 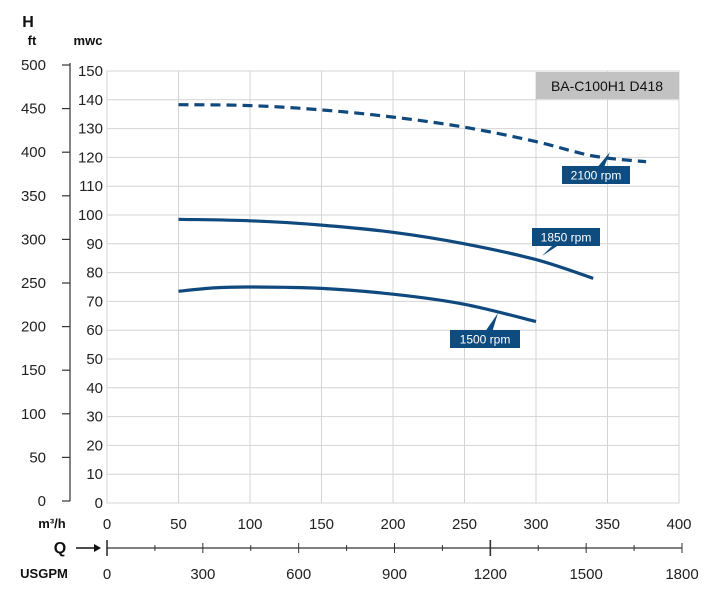 I want to click on mwc-tick-label: 110, so click(x=91, y=186).